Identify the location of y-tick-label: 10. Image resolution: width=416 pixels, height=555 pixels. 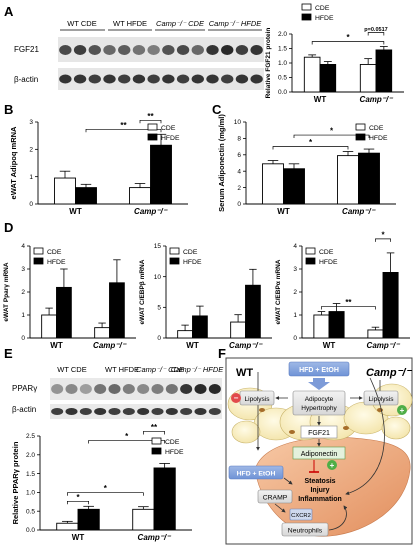
(158, 277).